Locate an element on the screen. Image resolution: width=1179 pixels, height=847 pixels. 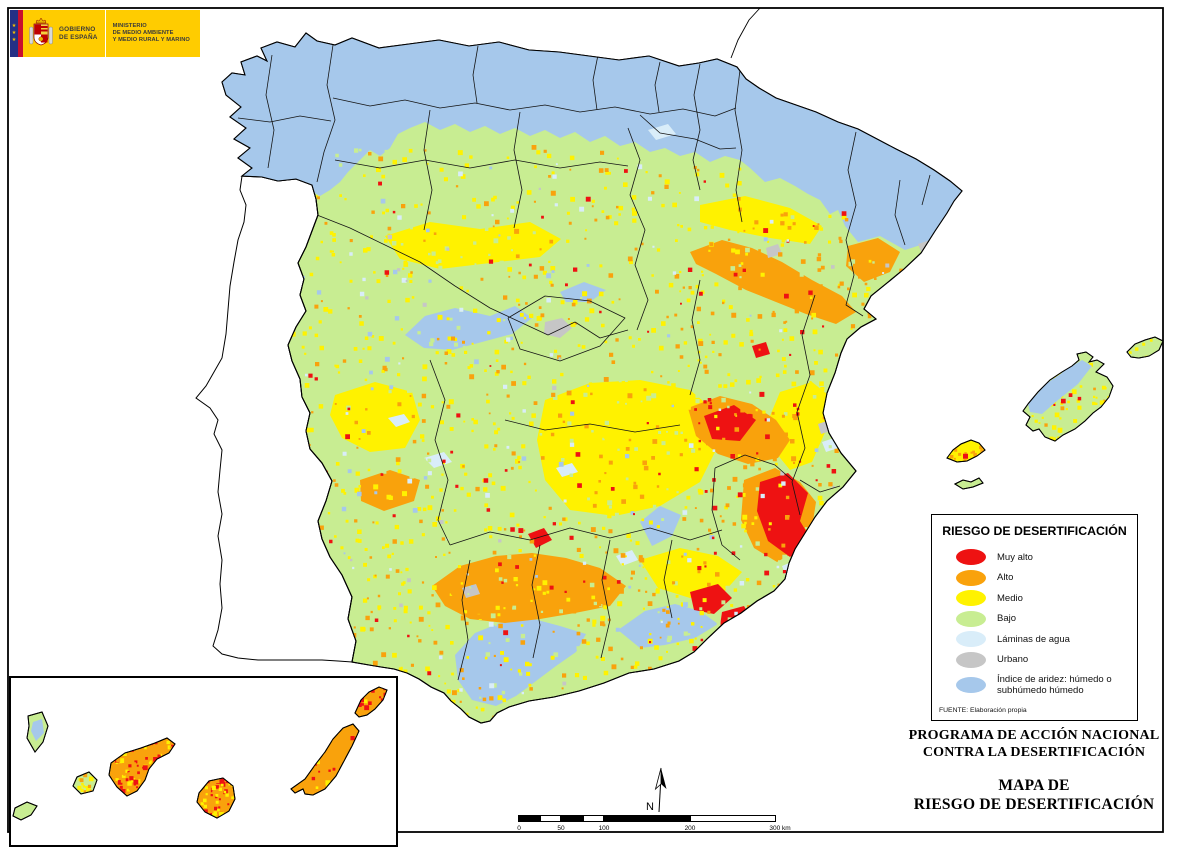
legend-item-label: Láminas de agua is located at coordinates (1033, 639).